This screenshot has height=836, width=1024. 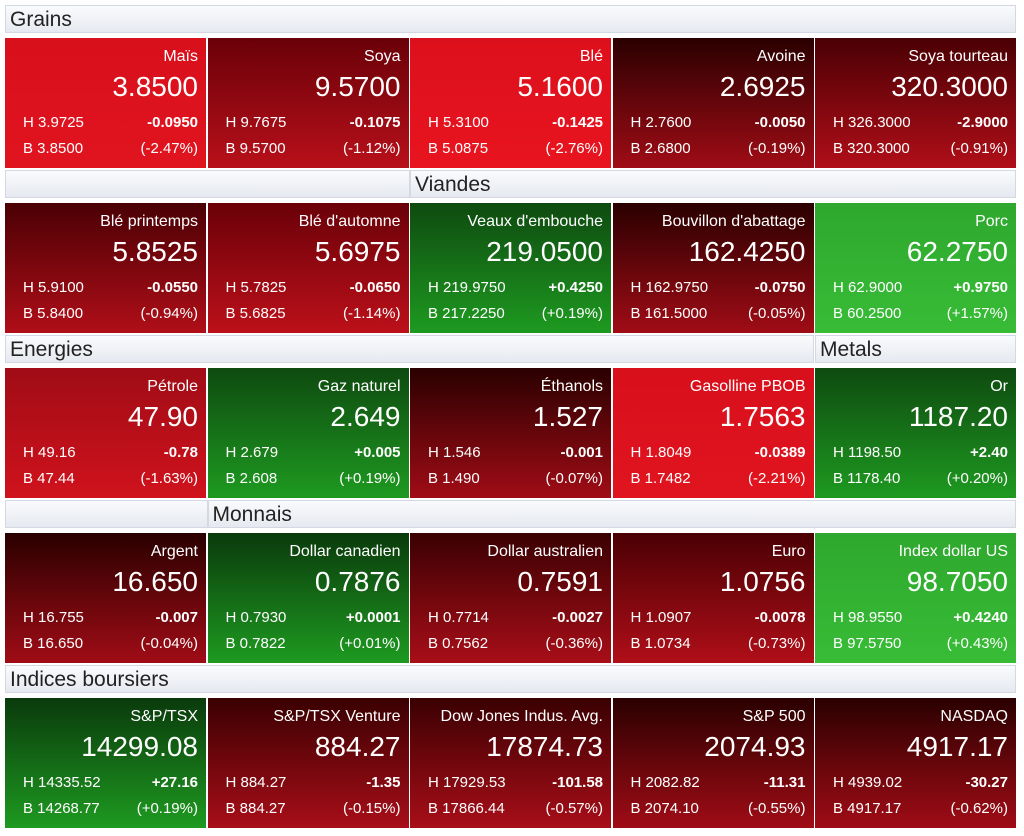 What do you see at coordinates (345, 551) in the screenshot?
I see `instrument-name: Dollar canadien` at bounding box center [345, 551].